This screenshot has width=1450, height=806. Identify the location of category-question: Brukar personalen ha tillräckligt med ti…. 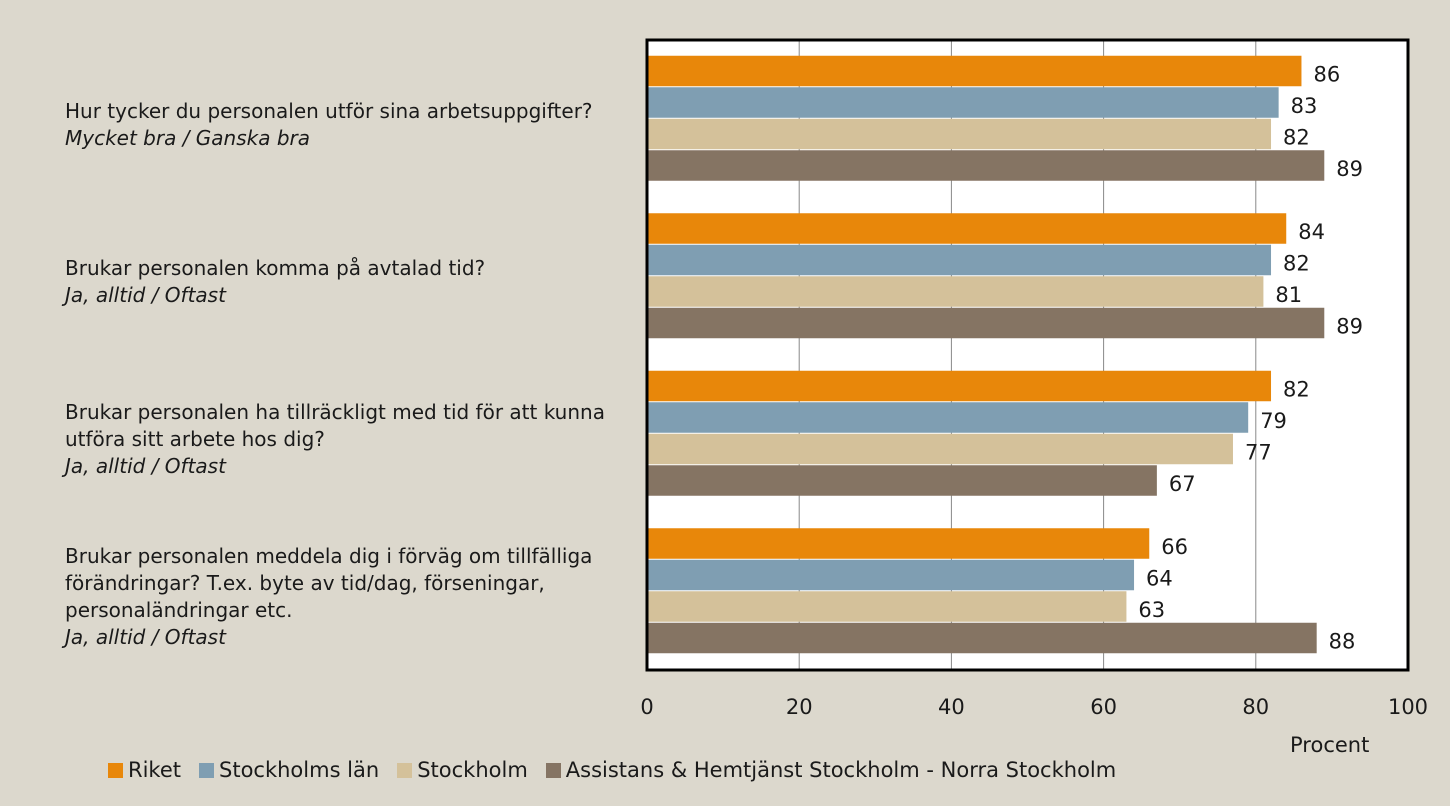
(335, 426).